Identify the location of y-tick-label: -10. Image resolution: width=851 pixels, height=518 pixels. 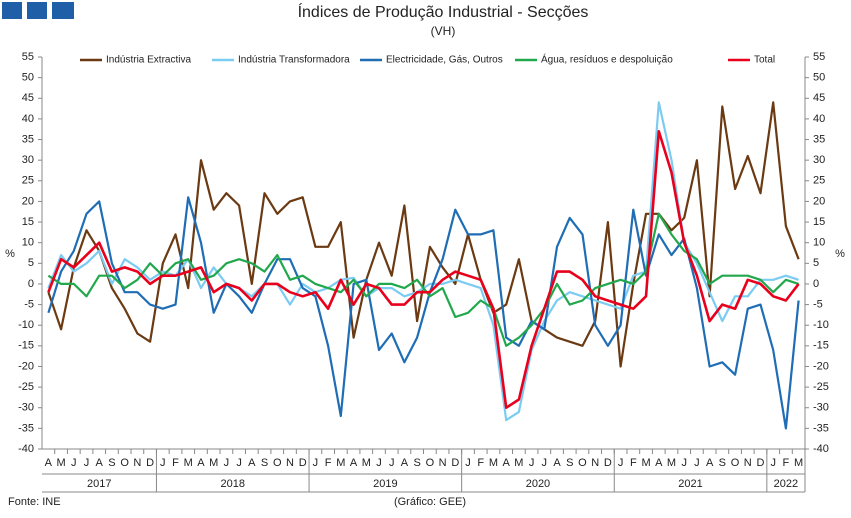
(26, 325).